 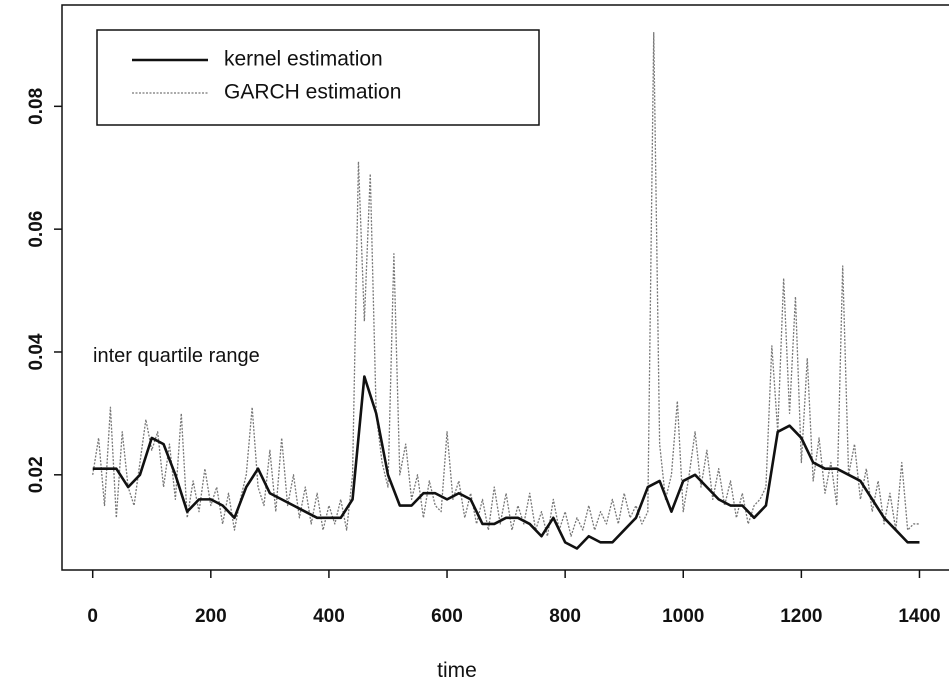 What do you see at coordinates (801, 616) in the screenshot?
I see `x-tick-label: 1200` at bounding box center [801, 616].